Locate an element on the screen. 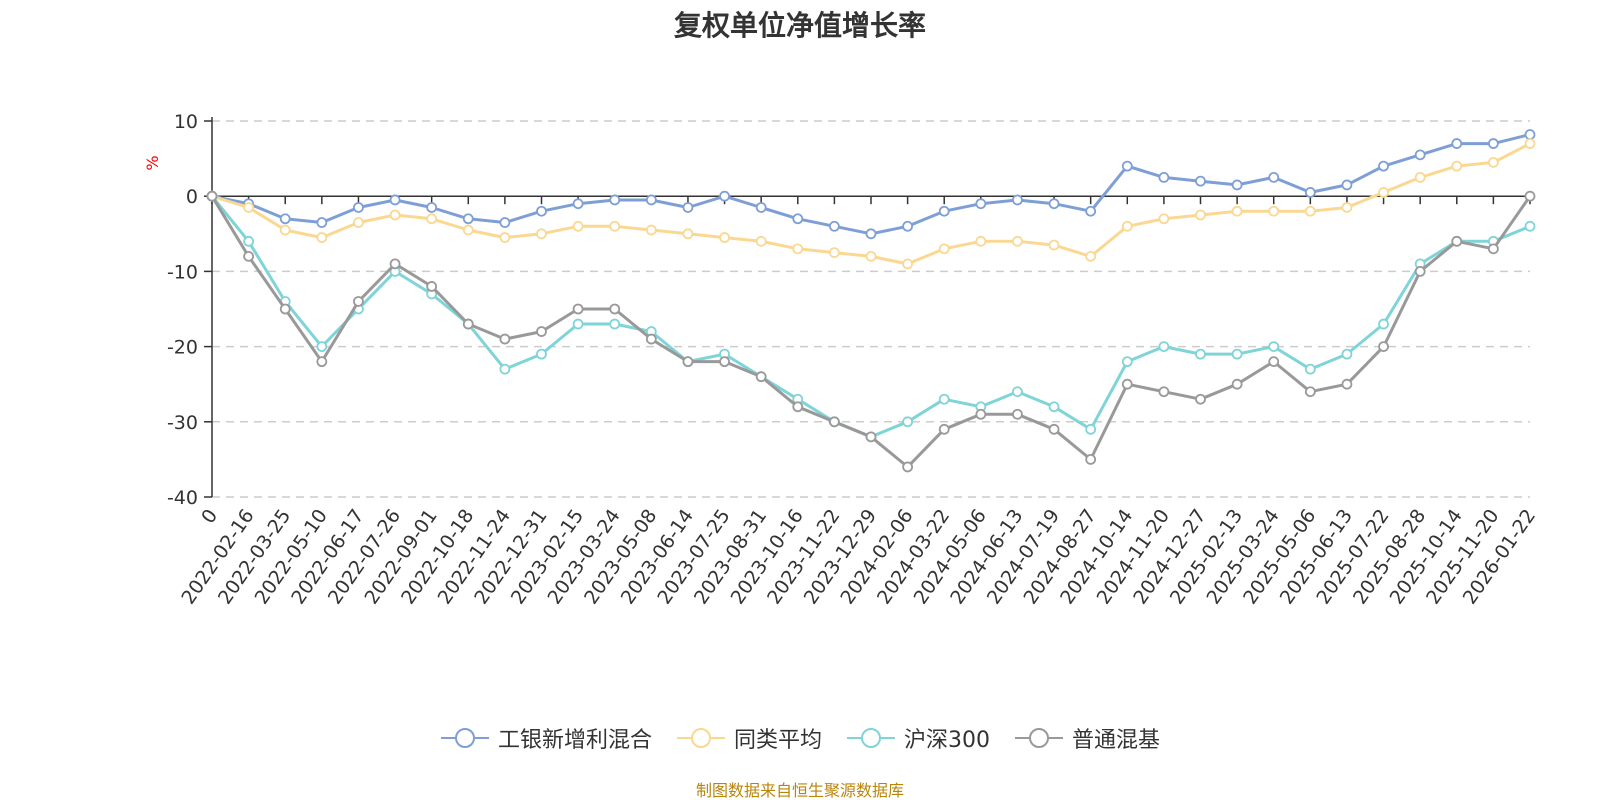  y-tick-label: -40 is located at coordinates (182, 498).